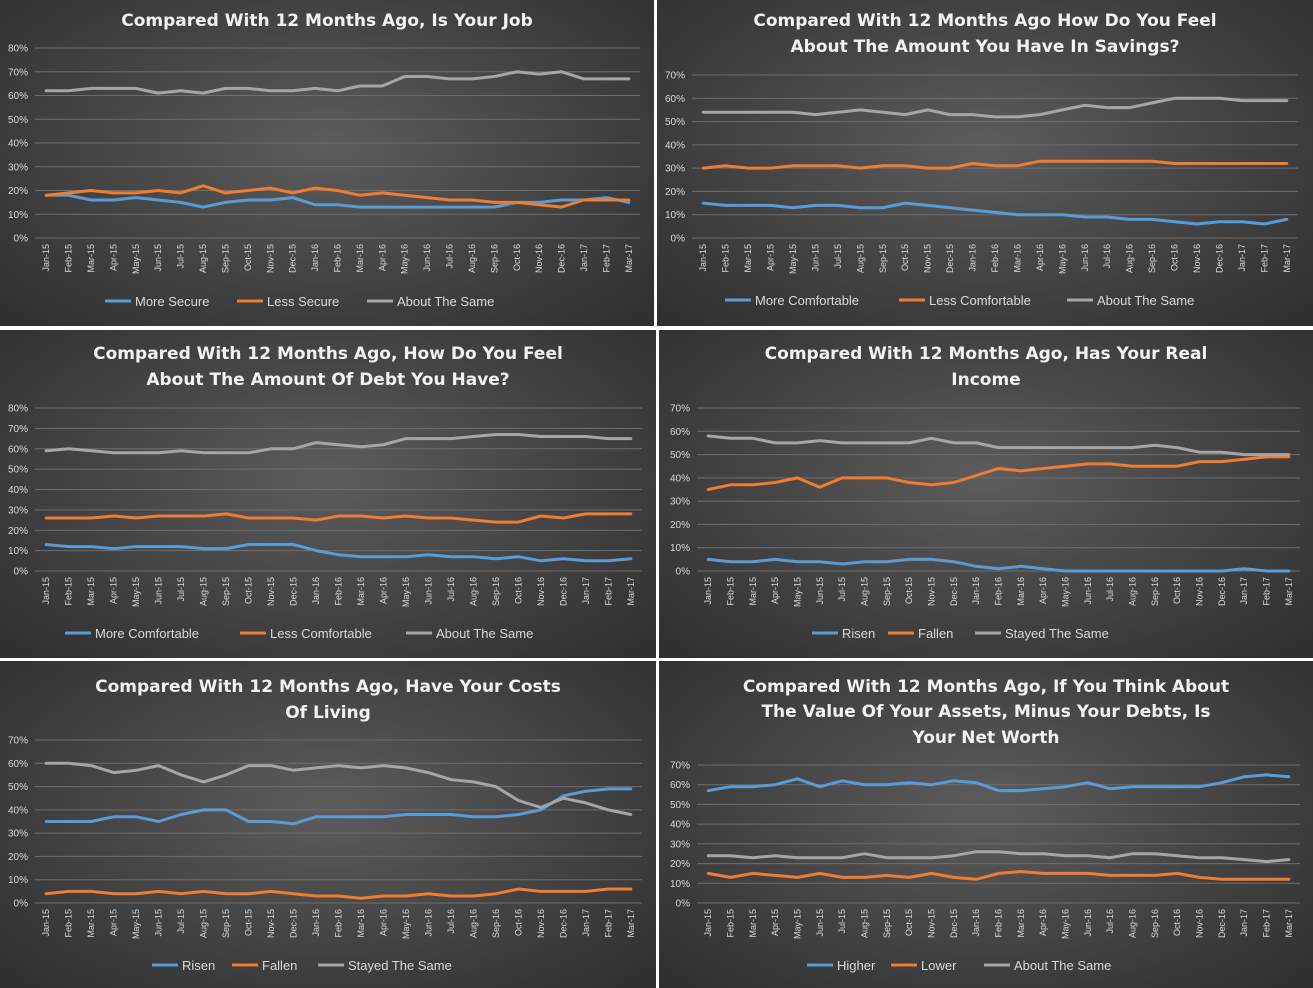  Describe the element at coordinates (18, 72) in the screenshot. I see `y-tick-label: 70%` at that location.